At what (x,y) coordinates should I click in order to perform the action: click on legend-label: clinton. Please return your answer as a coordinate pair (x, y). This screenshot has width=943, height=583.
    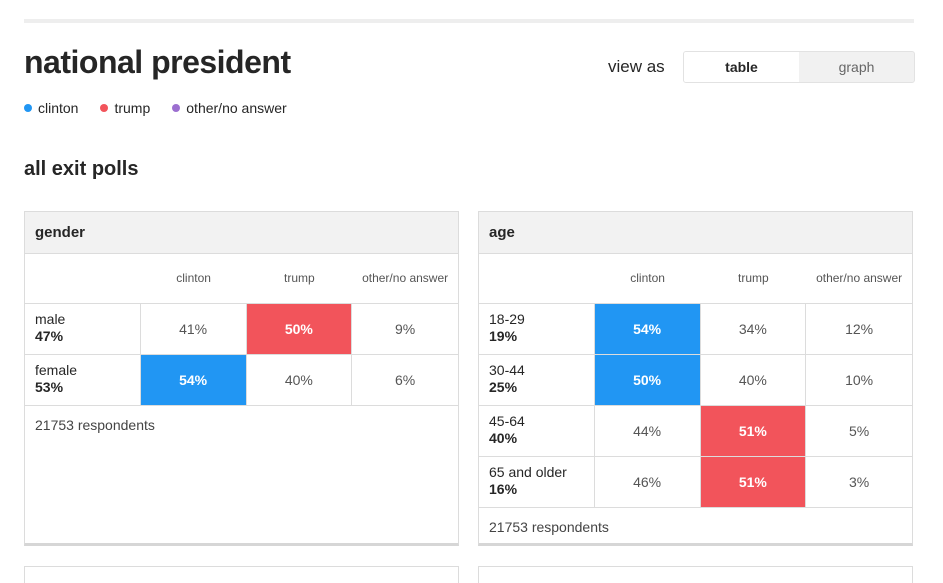
    Looking at the image, I should click on (58, 108).